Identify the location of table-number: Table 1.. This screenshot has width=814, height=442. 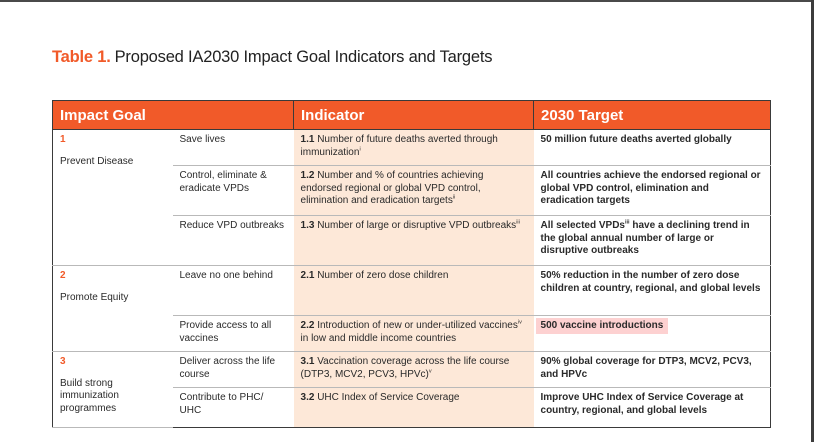
(81, 57).